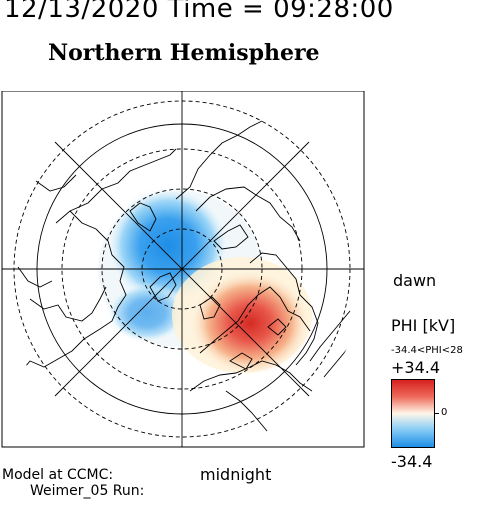 The image size is (484, 508). Describe the element at coordinates (184, 53) in the screenshot. I see `plot-title: Northern Hemisphere` at that location.